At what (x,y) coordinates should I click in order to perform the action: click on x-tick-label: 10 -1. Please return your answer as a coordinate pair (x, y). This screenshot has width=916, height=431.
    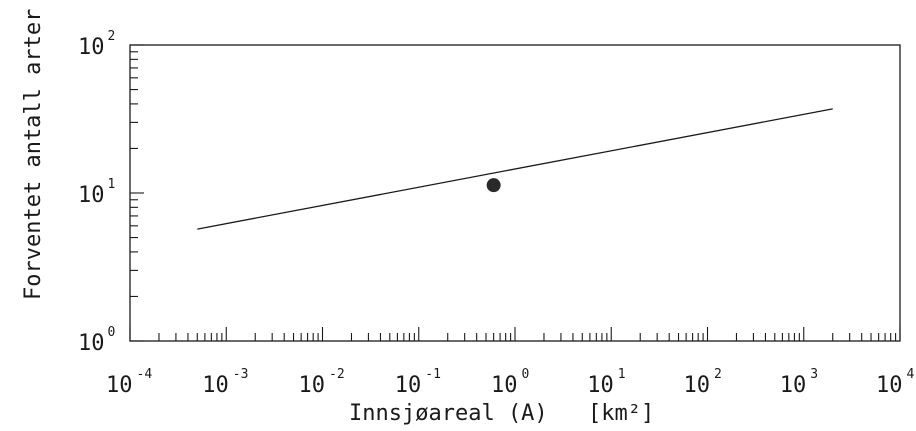
    Looking at the image, I should click on (418, 382).